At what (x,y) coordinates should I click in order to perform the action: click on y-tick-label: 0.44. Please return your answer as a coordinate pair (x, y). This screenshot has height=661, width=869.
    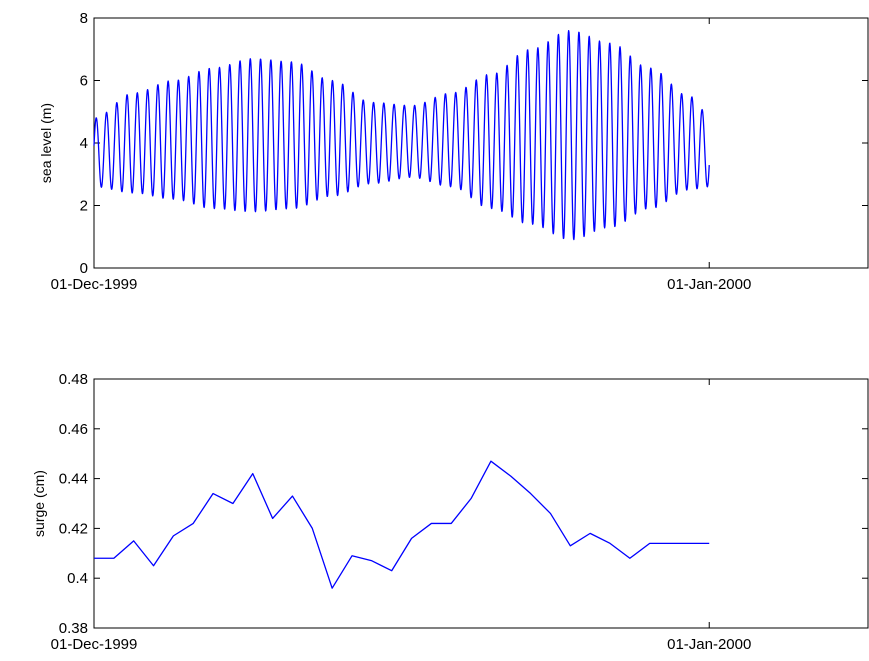
    Looking at the image, I should click on (73, 479).